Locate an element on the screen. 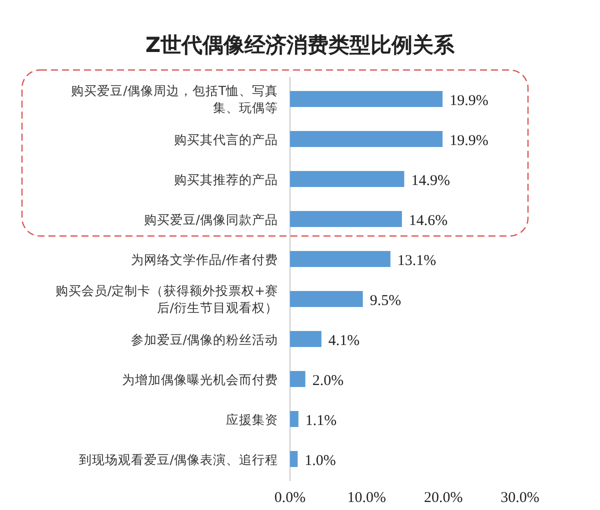 The width and height of the screenshot is (600, 510). x-tick-label: 10.0% is located at coordinates (366, 498).